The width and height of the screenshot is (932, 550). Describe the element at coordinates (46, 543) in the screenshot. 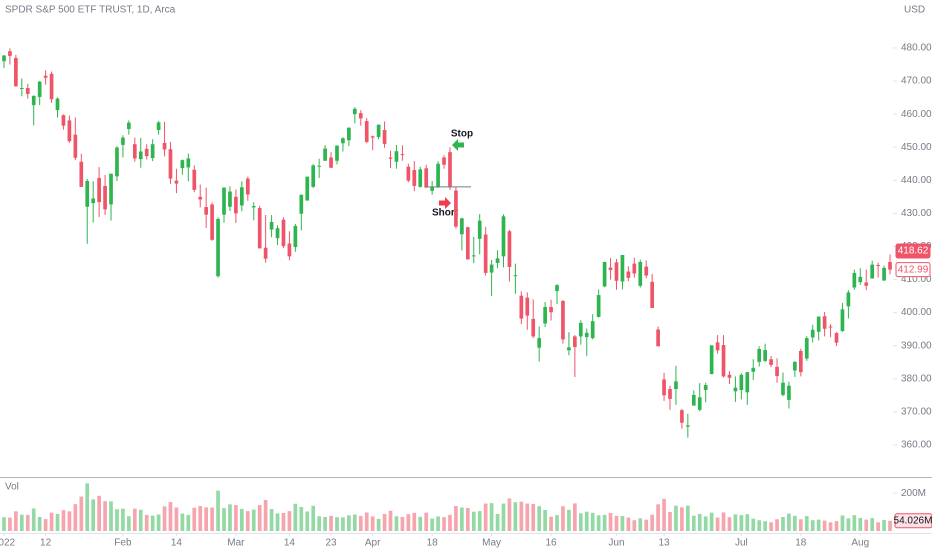

I see `x-tick-label: 12` at that location.